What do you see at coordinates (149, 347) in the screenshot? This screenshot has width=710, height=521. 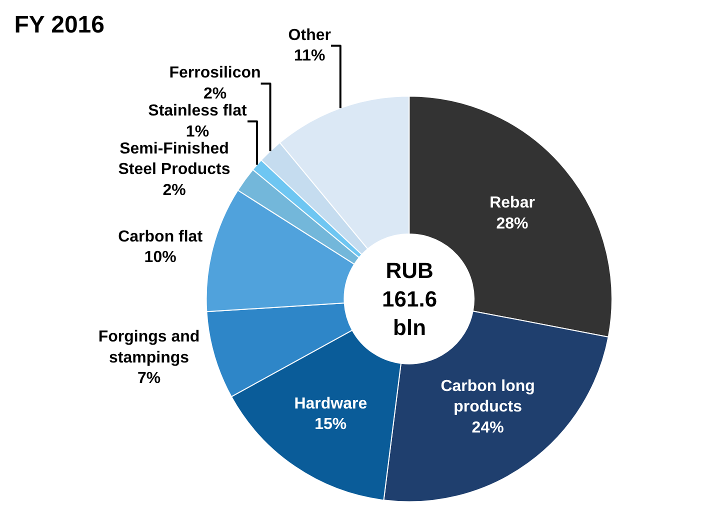 I see `slice-label: Forgings and stampings` at bounding box center [149, 347].